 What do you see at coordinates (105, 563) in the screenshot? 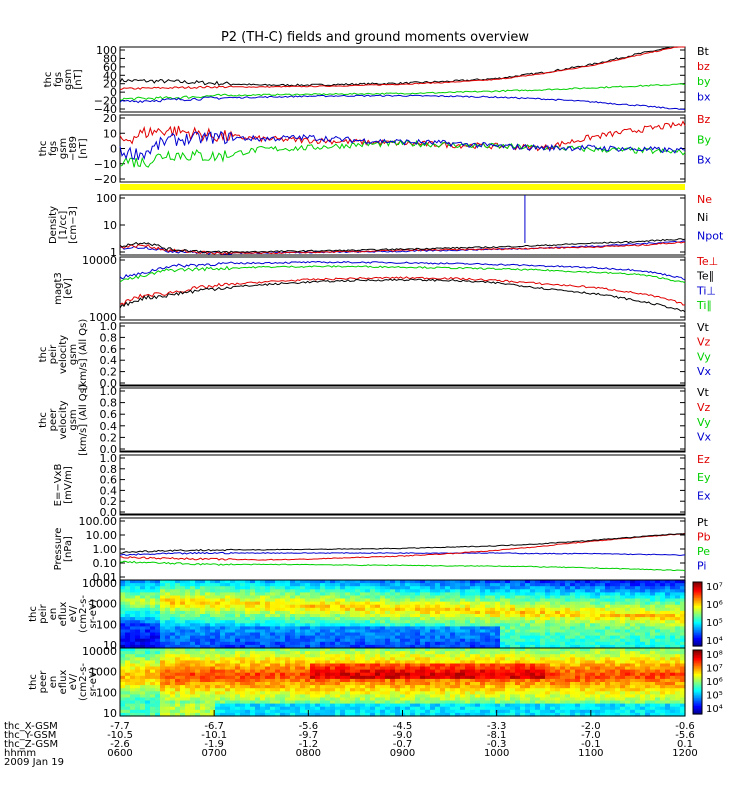
I see `y-tick-label: 0.10` at bounding box center [105, 563].